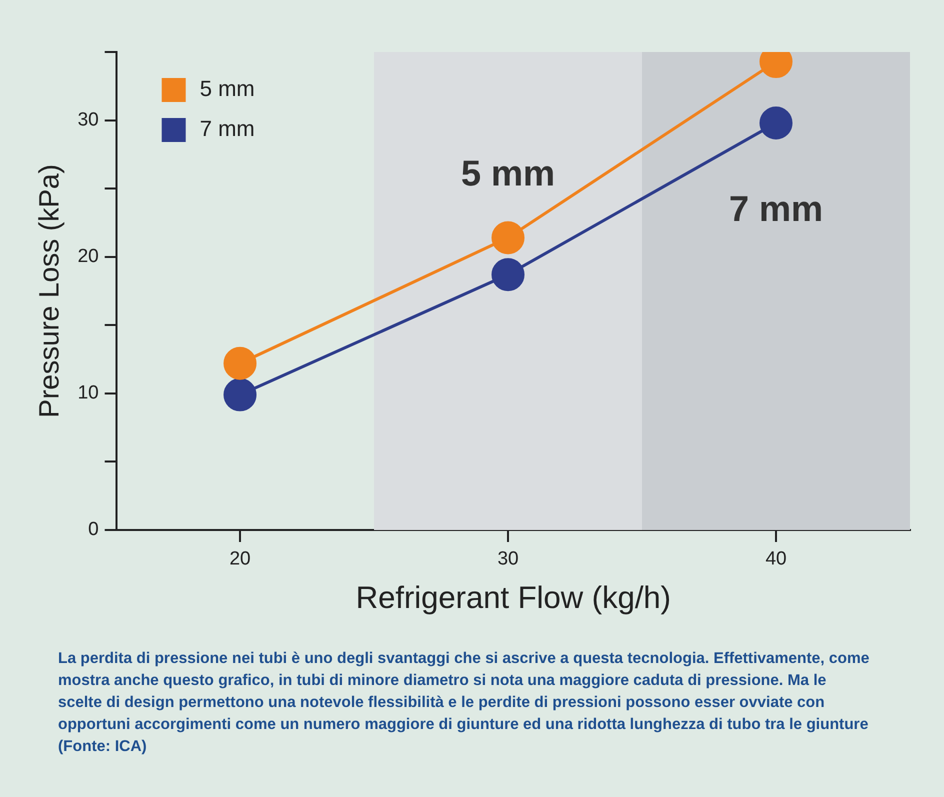  I want to click on text: La perdita di pressione nei tubi è uno degli svantaggi che si ascrive a questa tecnologia. Effettivamente, come mostra anche questo grafico, in tubi di minore diametro si nota una maggiore caduta di pressione. Ma le scelte di design permettono una notevole flessibilità e le perdite di pressioni possono esser ovviate con opportuni accorgimenti come un numero maggiore di giunture ed una ridotta lunghezza di tubo tra le giunture (Fonte: ICA), so click(464, 703).